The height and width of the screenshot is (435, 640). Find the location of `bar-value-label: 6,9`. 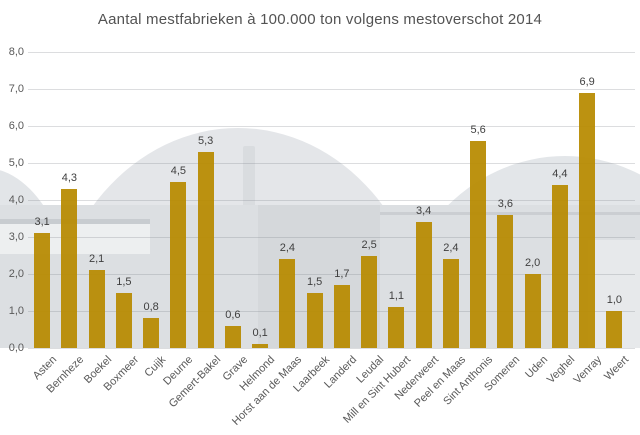

bar-value-label: 6,9 is located at coordinates (587, 81).